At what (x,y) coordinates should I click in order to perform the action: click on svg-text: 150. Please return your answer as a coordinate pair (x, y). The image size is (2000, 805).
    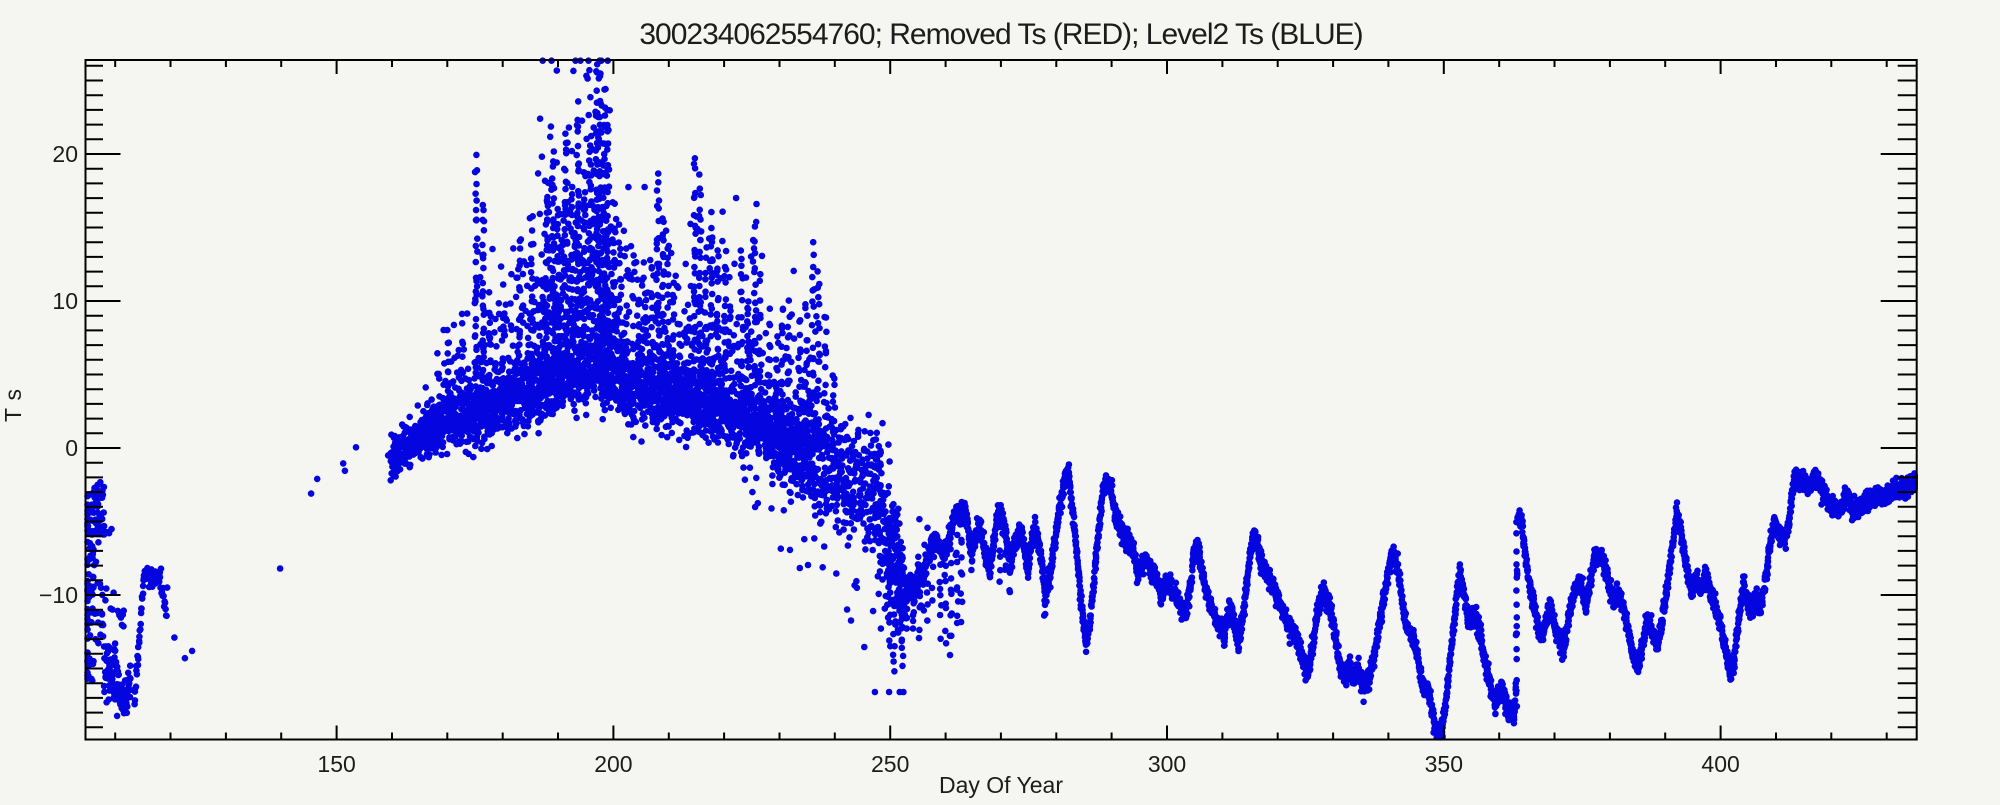
    Looking at the image, I should click on (336, 764).